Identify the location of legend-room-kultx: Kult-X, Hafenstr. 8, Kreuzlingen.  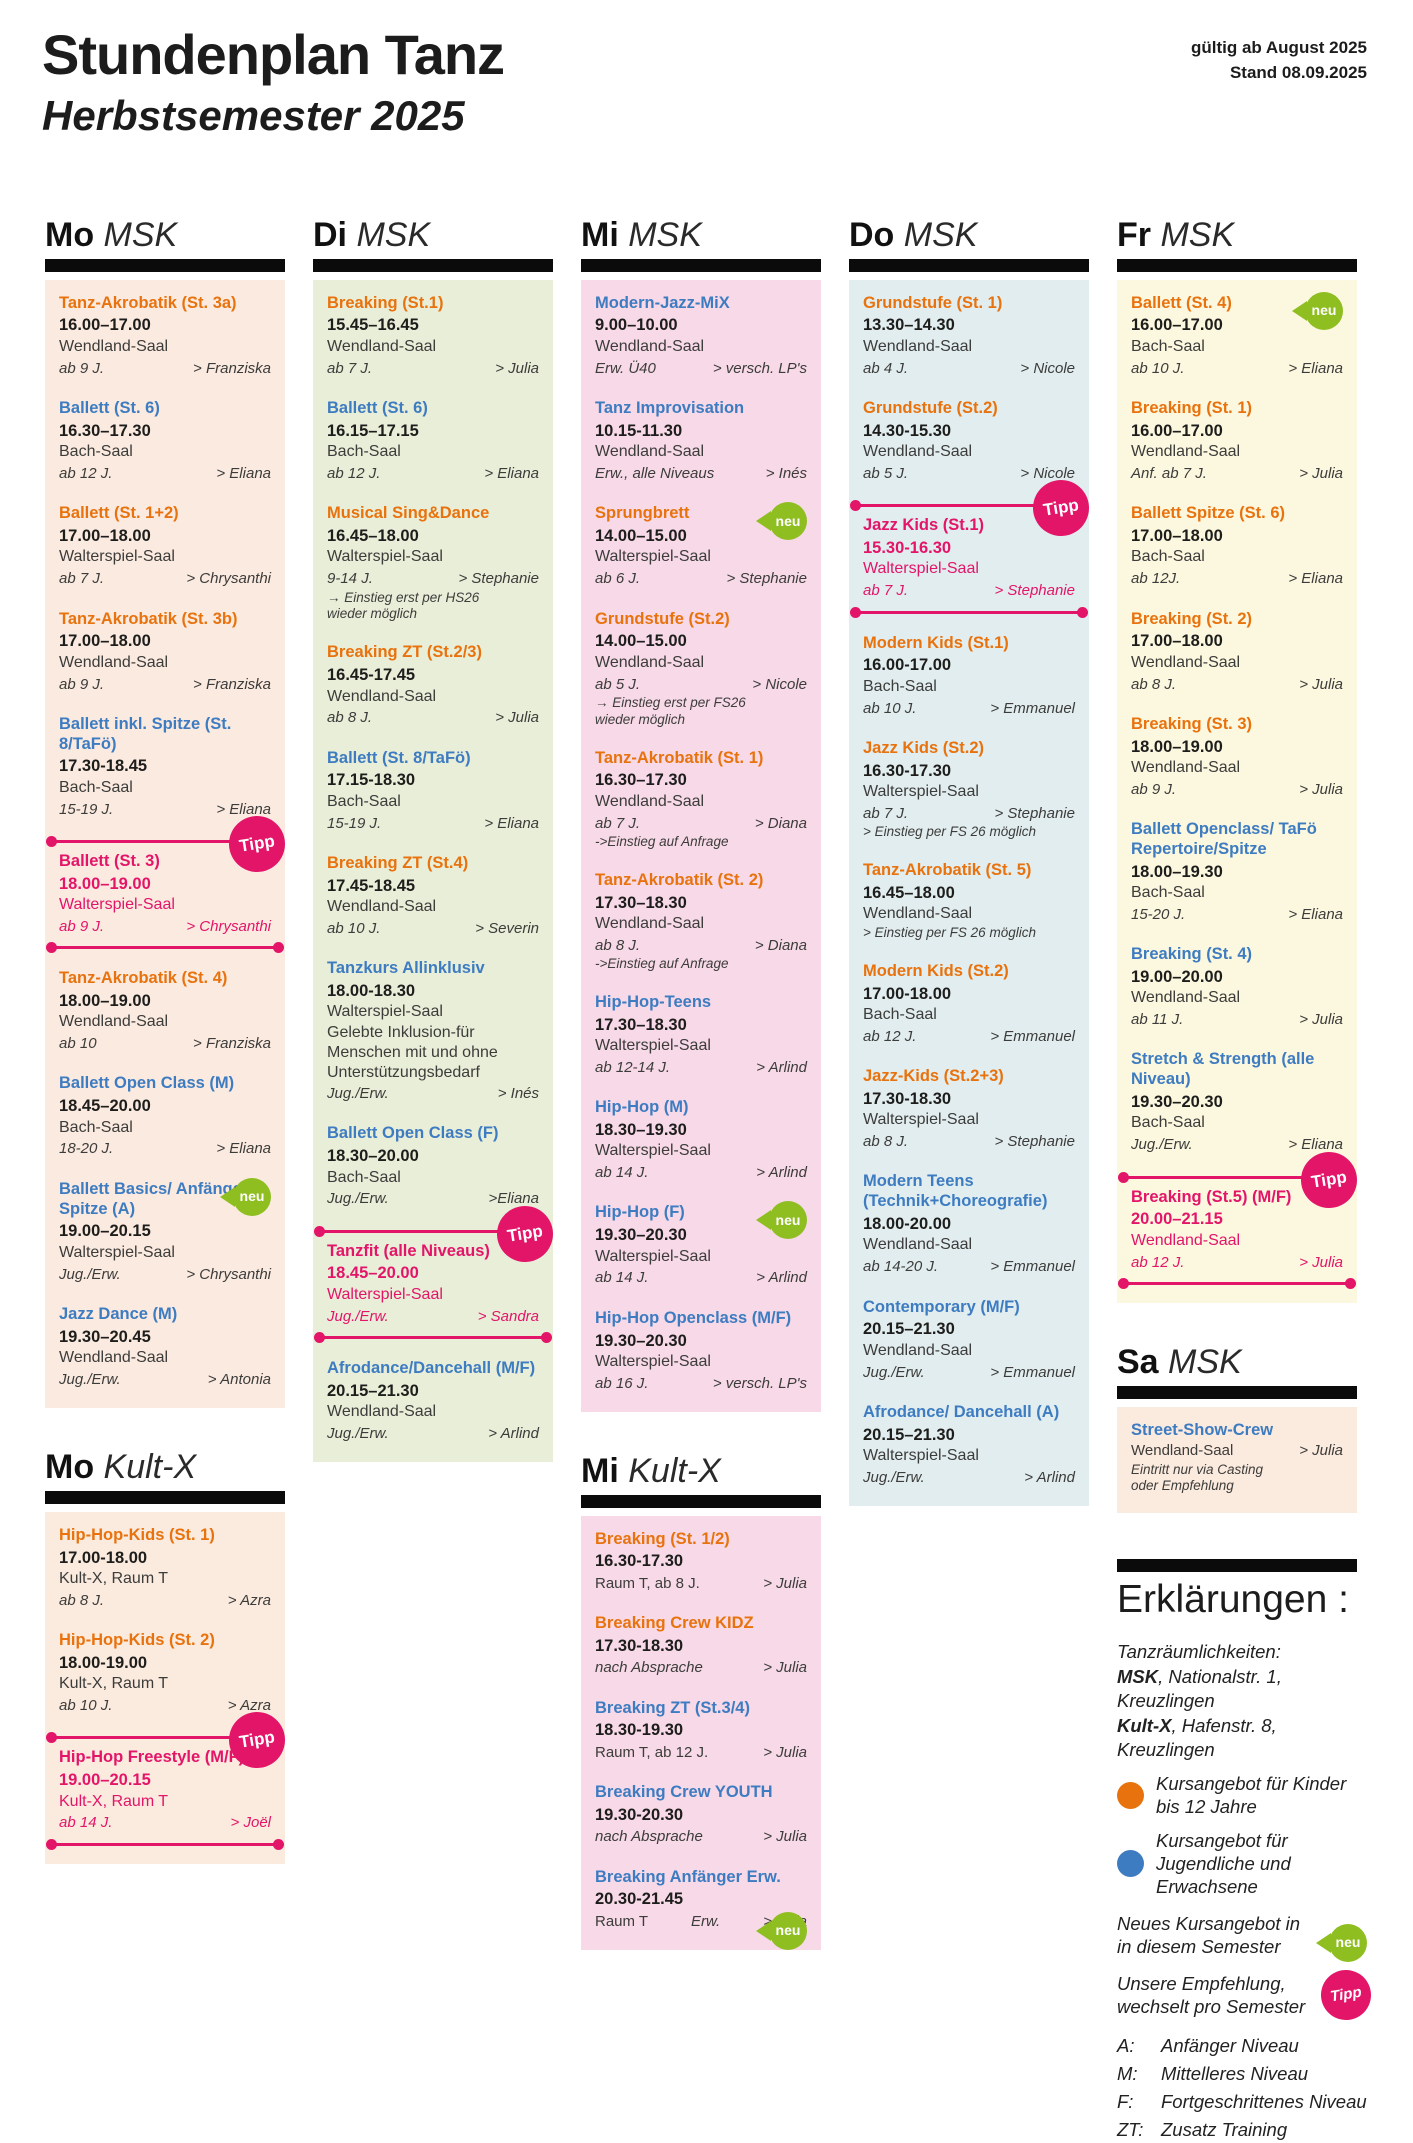
(1243, 1738).